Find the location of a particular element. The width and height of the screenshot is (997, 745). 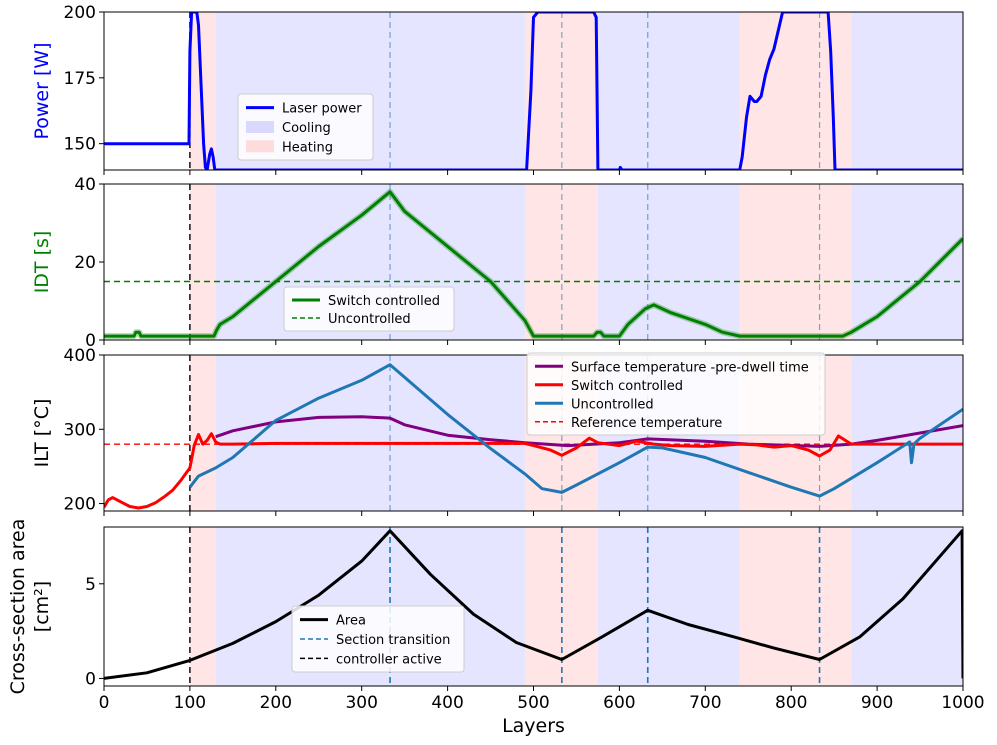

y-tick-label-idt-2: 40 is located at coordinates (85, 185).